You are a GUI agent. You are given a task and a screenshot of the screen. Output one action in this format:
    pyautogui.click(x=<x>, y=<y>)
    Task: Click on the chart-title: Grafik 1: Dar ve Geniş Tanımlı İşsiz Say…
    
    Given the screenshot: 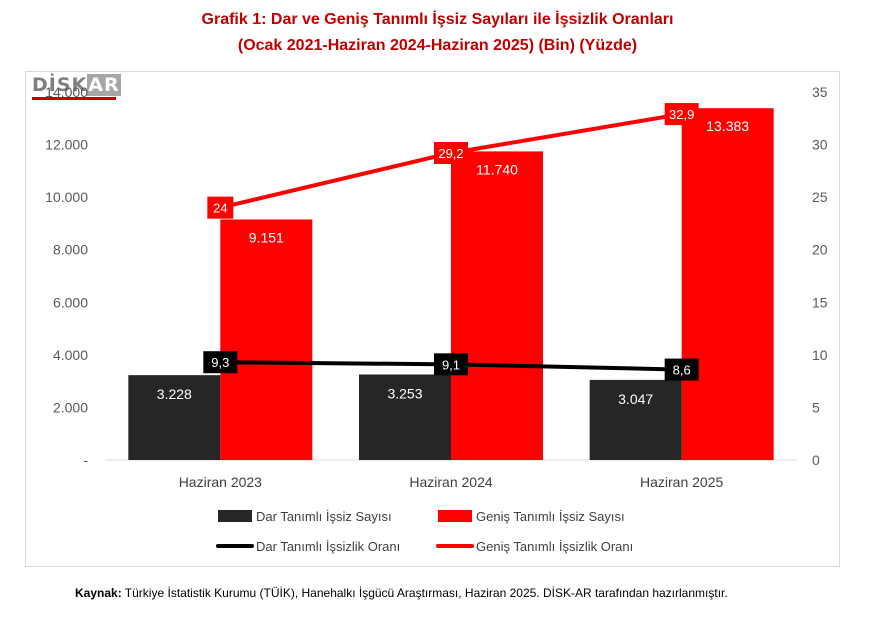 What is the action you would take?
    pyautogui.click(x=437, y=19)
    